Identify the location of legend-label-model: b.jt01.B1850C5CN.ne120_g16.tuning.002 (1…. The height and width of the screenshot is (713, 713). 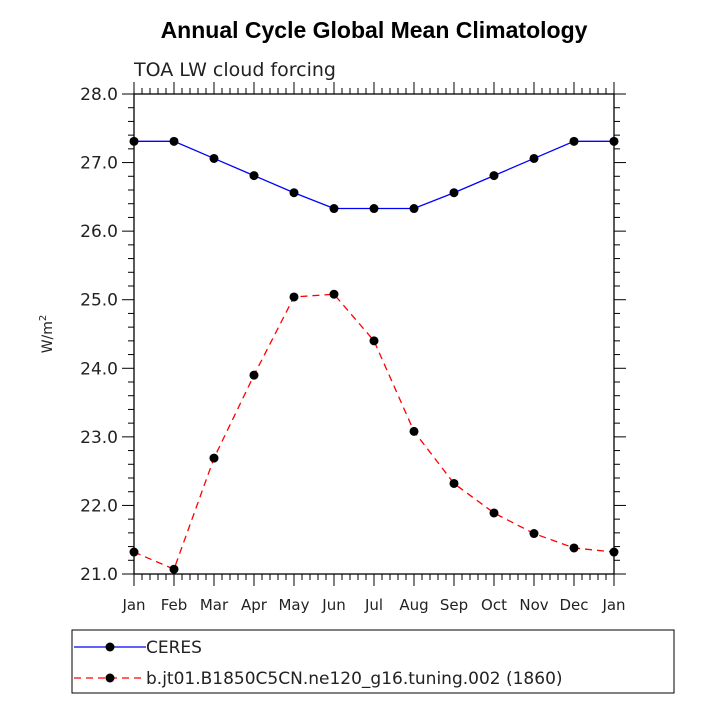
(354, 679).